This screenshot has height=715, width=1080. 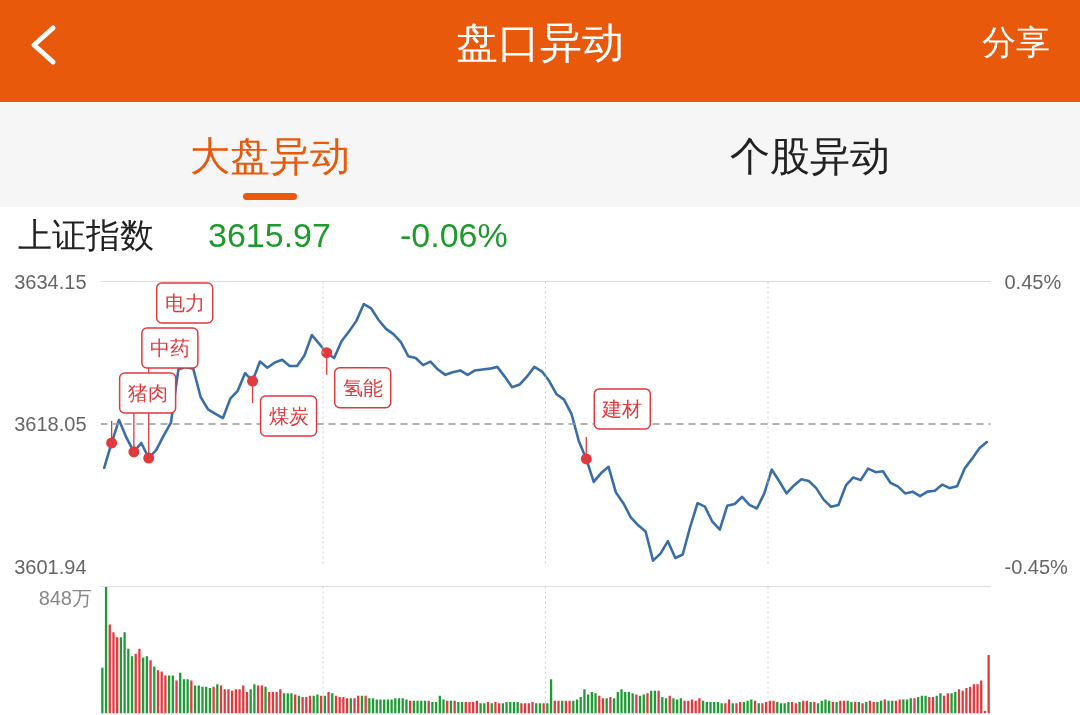 What do you see at coordinates (86, 235) in the screenshot?
I see `chart-subtitle: 上证指数` at bounding box center [86, 235].